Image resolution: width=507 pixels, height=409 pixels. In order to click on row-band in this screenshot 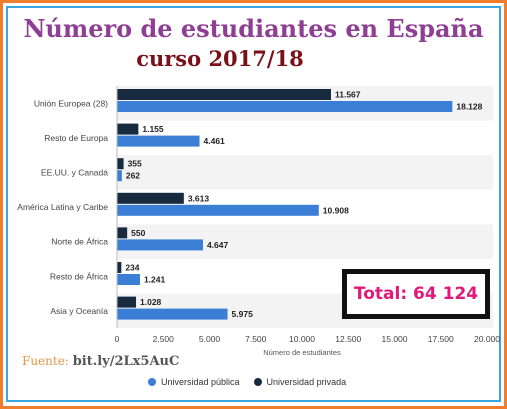, I will do `click(305, 172)`.